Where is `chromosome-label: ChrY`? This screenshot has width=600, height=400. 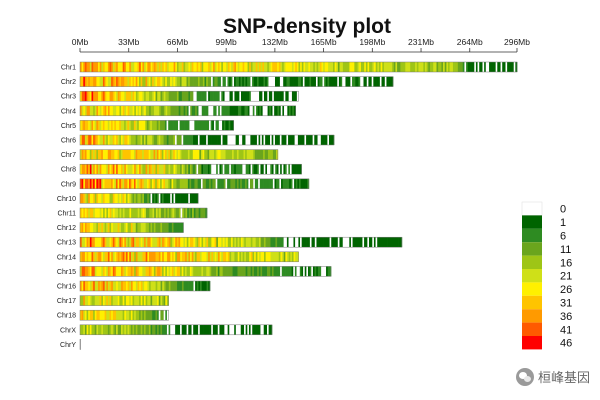 chromosome-label: ChrY is located at coordinates (68, 345).